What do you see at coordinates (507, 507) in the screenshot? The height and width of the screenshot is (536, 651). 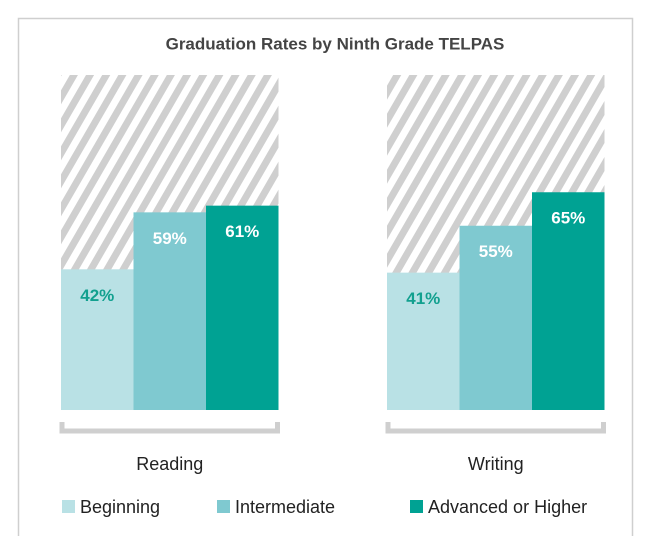 I see `legend-label: Advanced or Higher` at bounding box center [507, 507].